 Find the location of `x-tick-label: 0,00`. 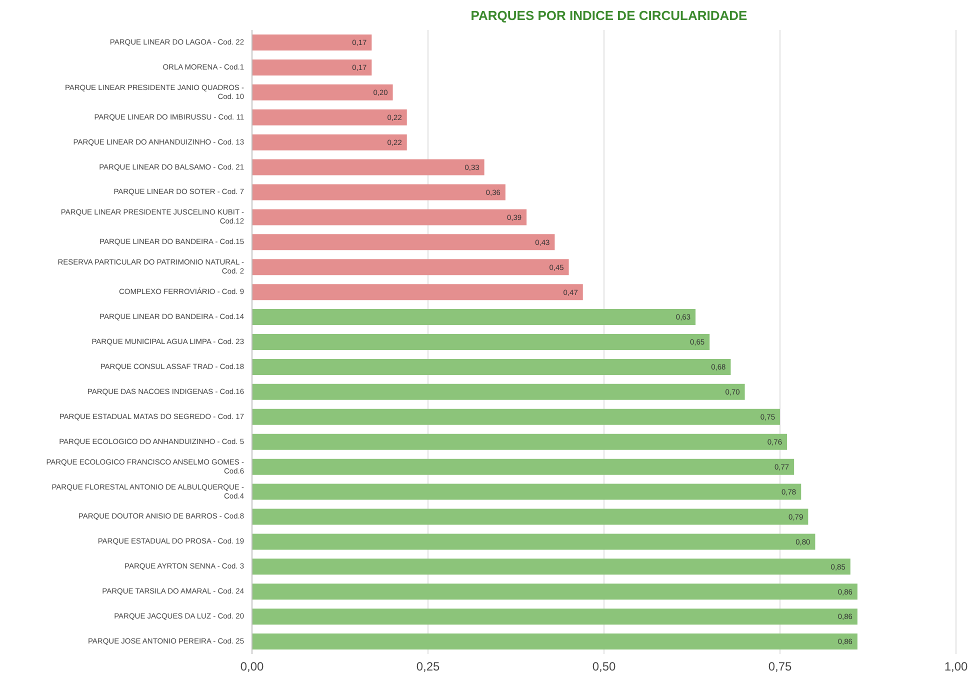

x-tick-label: 0,00 is located at coordinates (252, 667).